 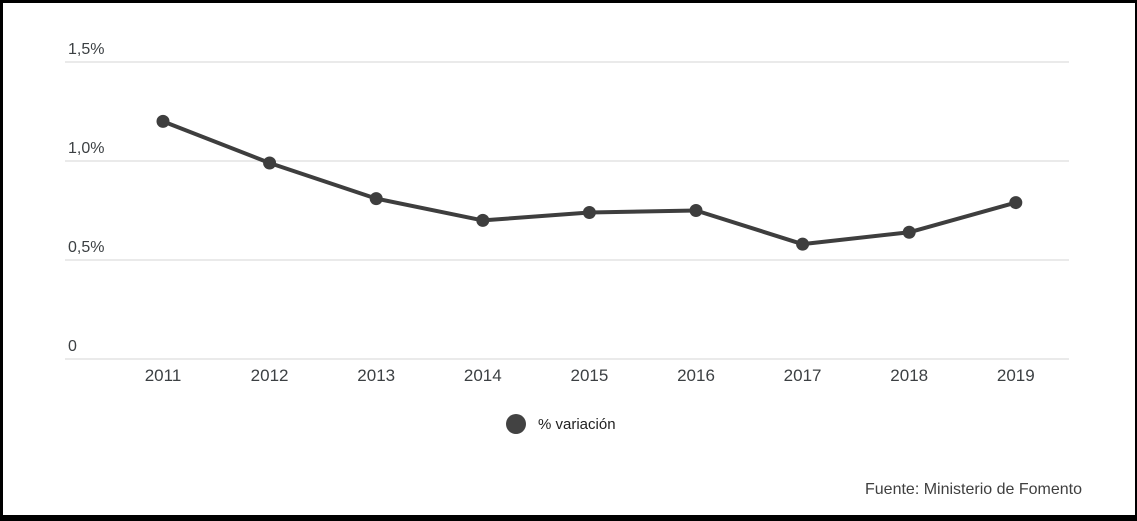 I want to click on x-tick-label: 2016, so click(x=696, y=375).